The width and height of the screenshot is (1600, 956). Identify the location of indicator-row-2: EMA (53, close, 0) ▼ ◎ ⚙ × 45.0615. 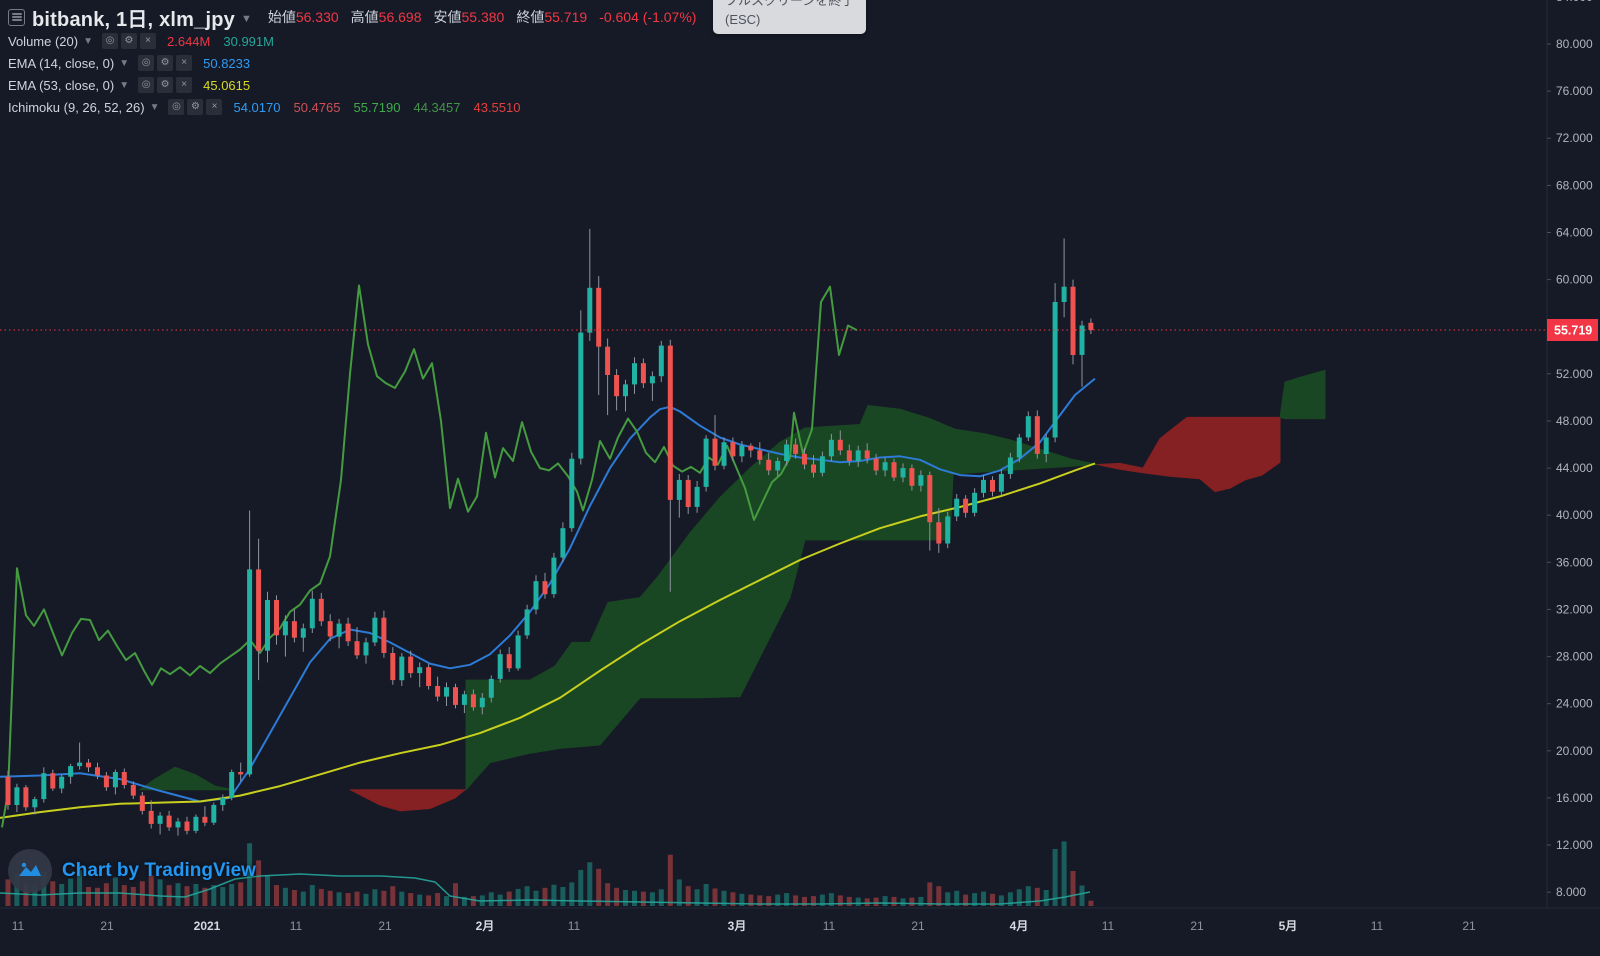
(352, 85).